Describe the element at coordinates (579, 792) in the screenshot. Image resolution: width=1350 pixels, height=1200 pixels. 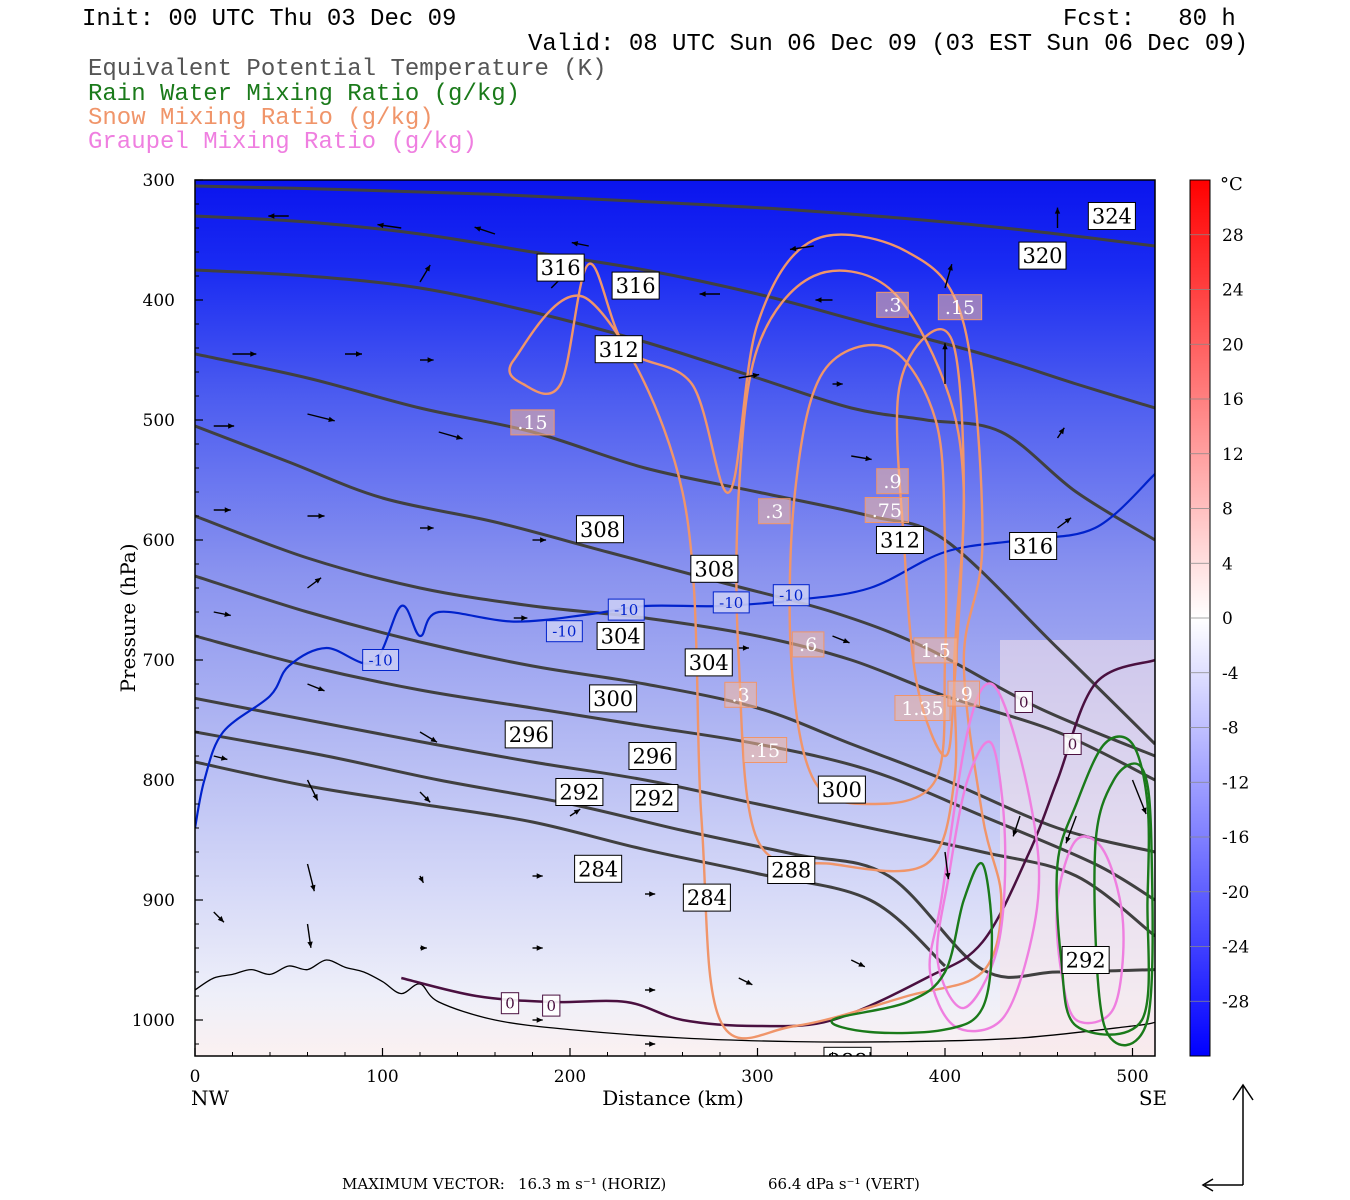
I see `theta-e-label: 292` at that location.